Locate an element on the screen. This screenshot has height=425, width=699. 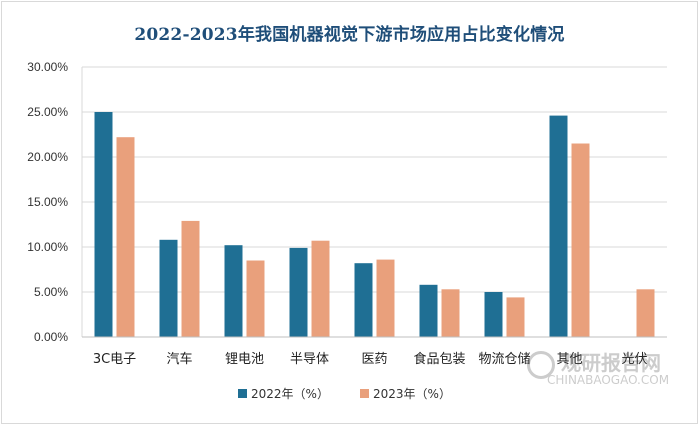
y-tick-label: 25.00% is located at coordinates (47, 112).